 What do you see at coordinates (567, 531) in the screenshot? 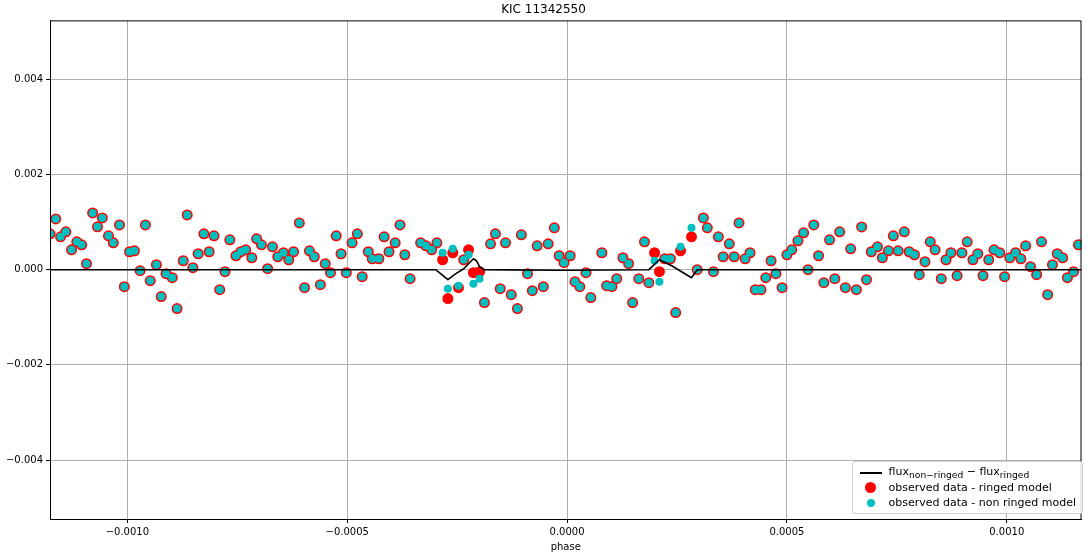
I see `x-tick-label: 0.0000` at bounding box center [567, 531].